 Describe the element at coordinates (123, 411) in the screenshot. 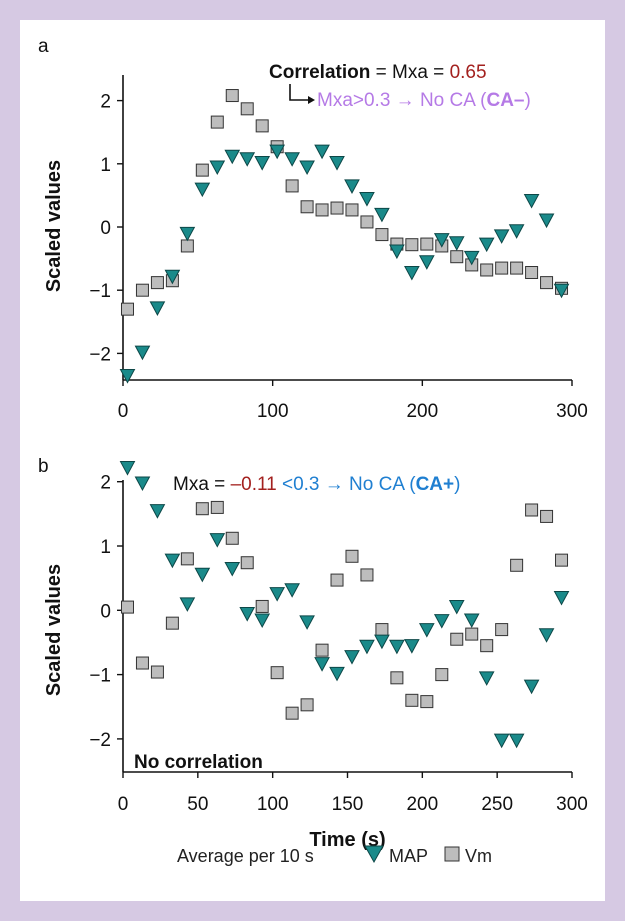

I see `x-tick-label: 0` at that location.